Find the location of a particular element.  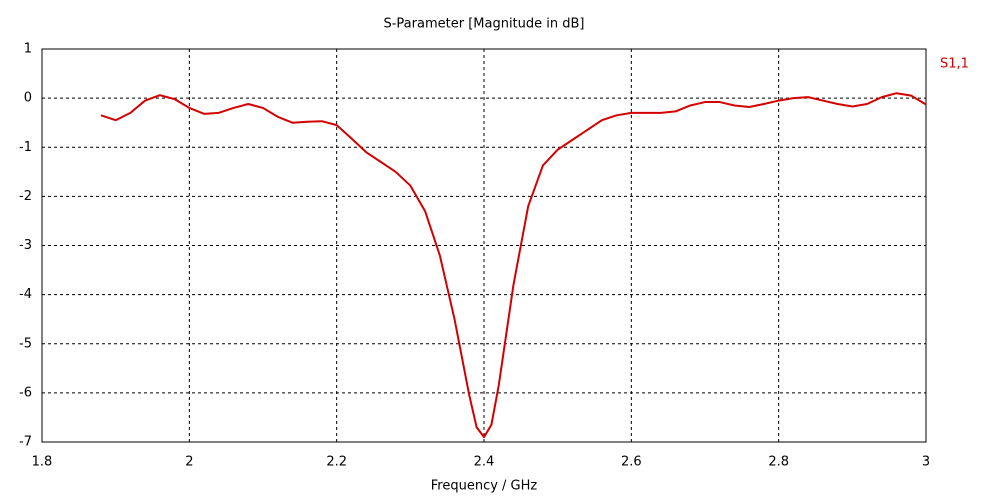

y-tick-label: -2 is located at coordinates (25, 196).